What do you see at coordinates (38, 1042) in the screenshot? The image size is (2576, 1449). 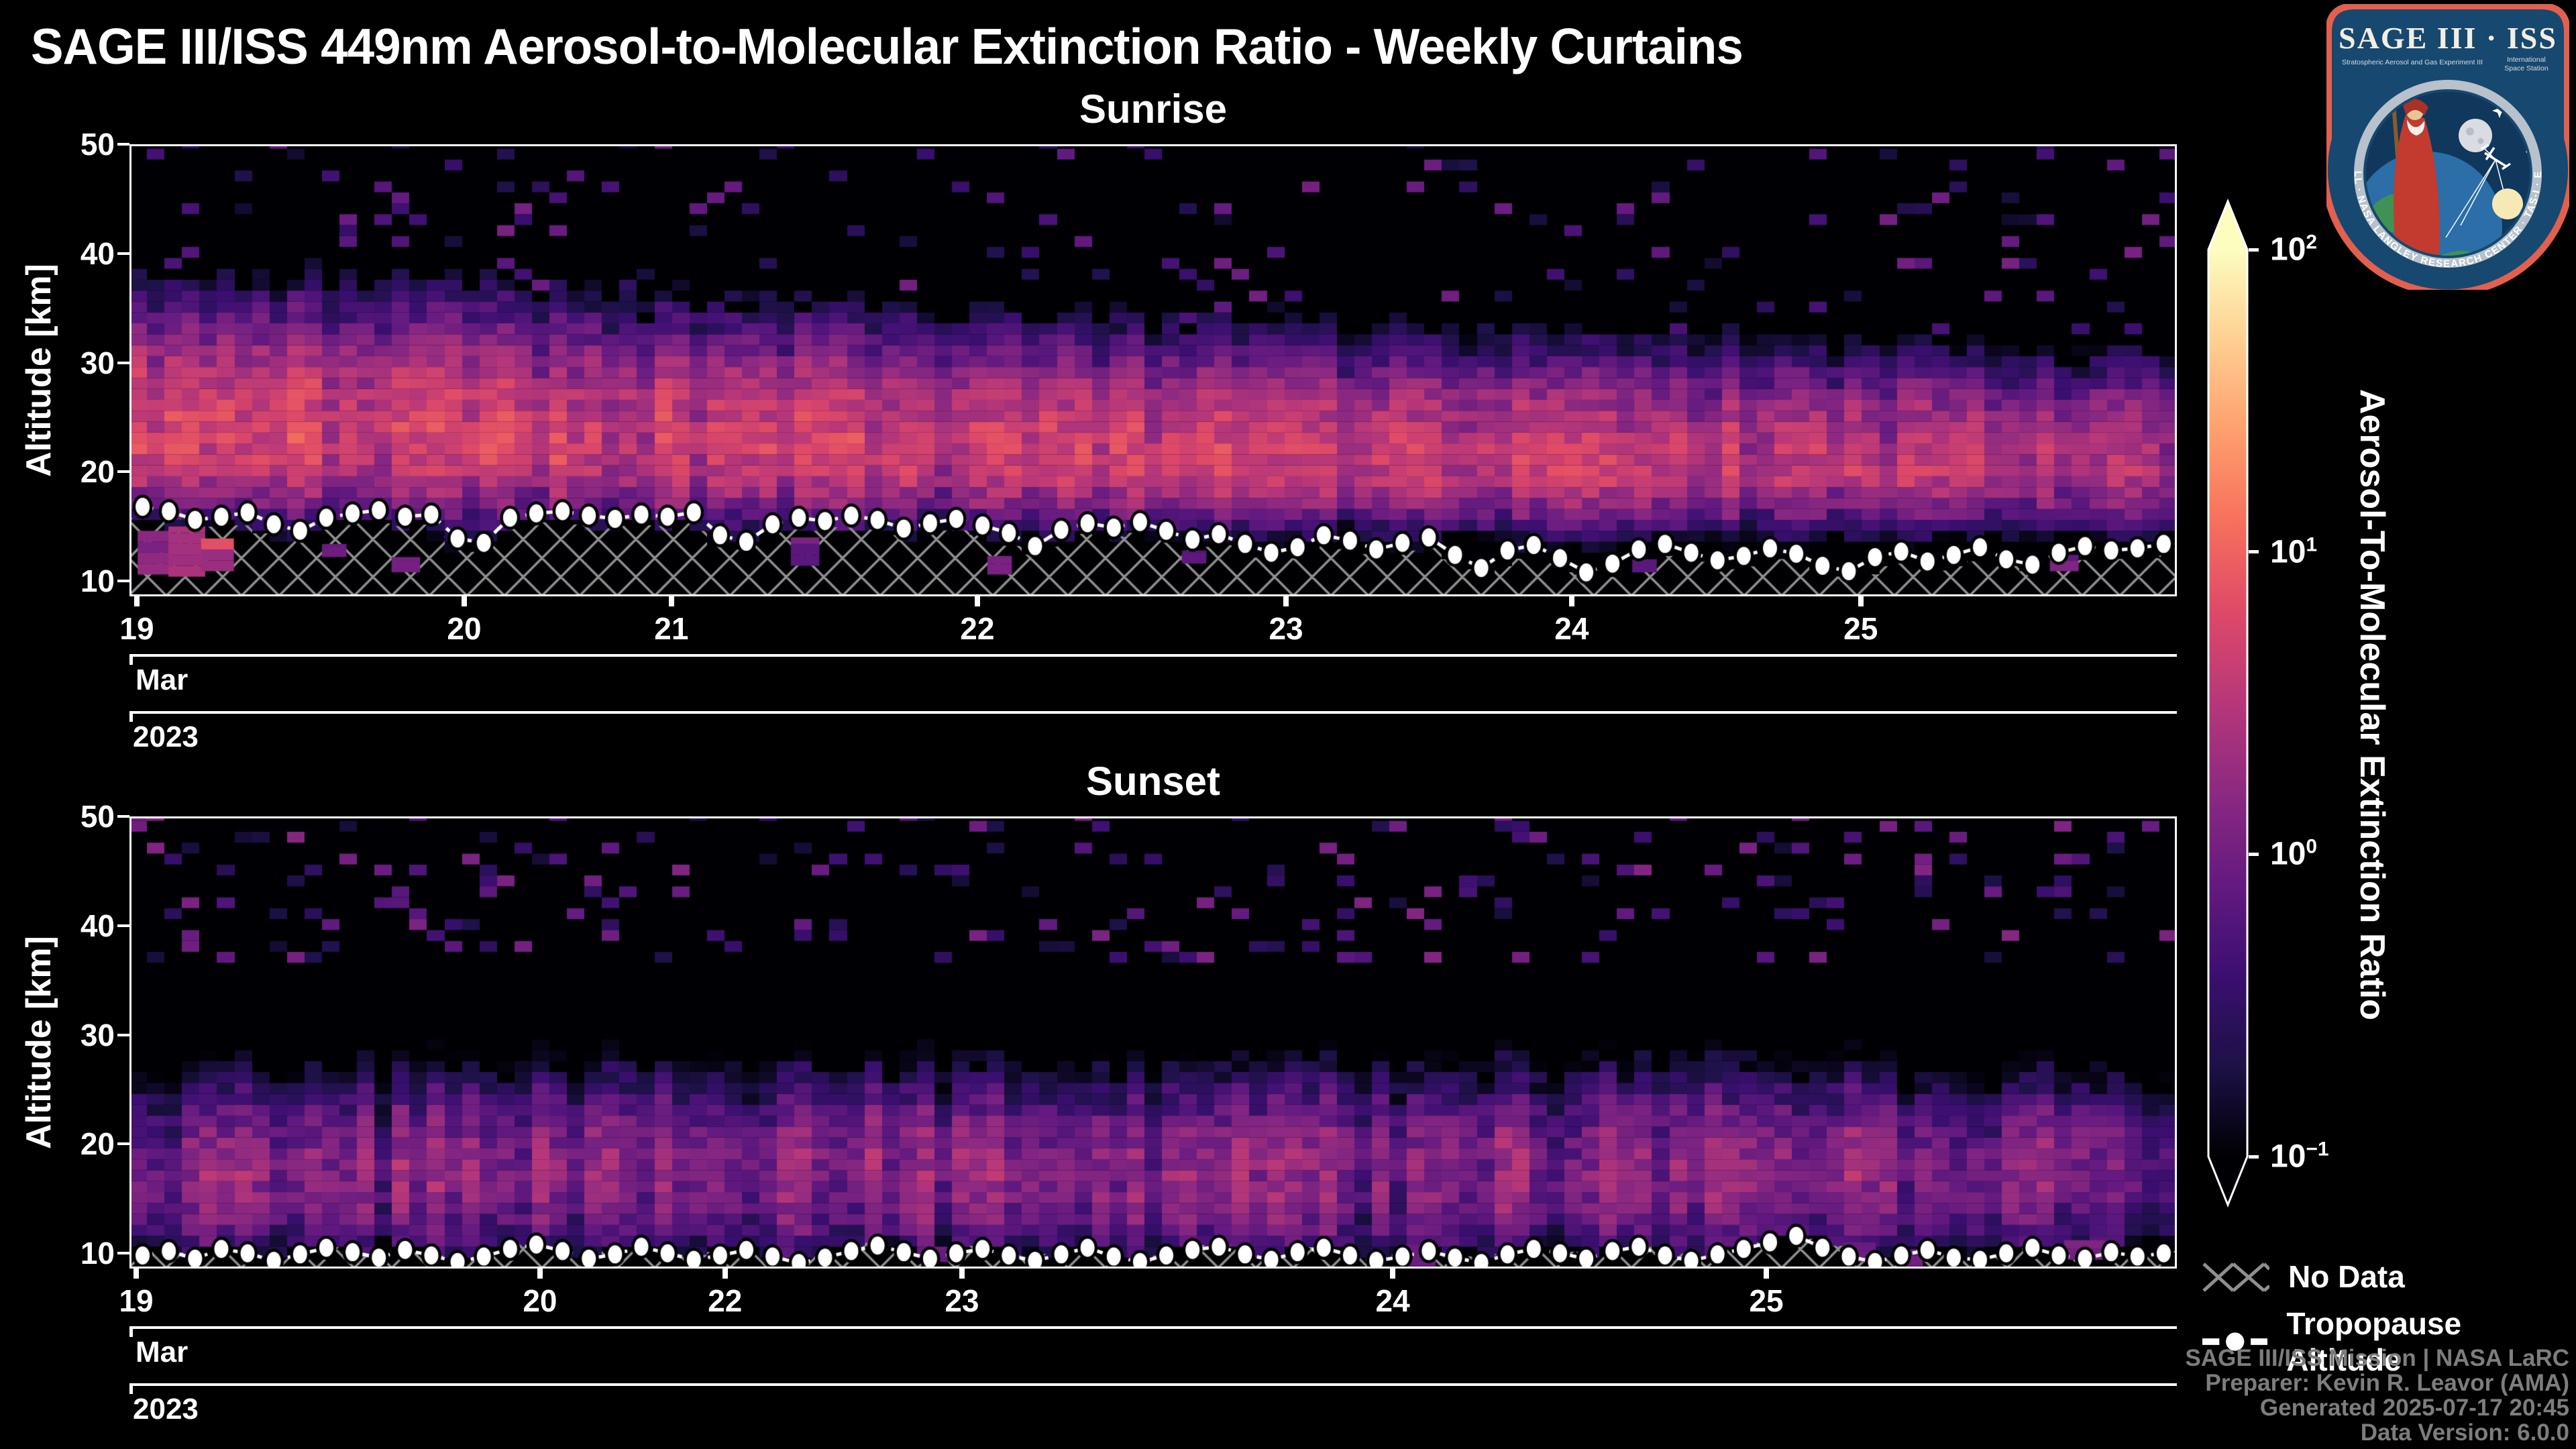 I see `y-axis-label-sunset: Altitude [km]` at bounding box center [38, 1042].